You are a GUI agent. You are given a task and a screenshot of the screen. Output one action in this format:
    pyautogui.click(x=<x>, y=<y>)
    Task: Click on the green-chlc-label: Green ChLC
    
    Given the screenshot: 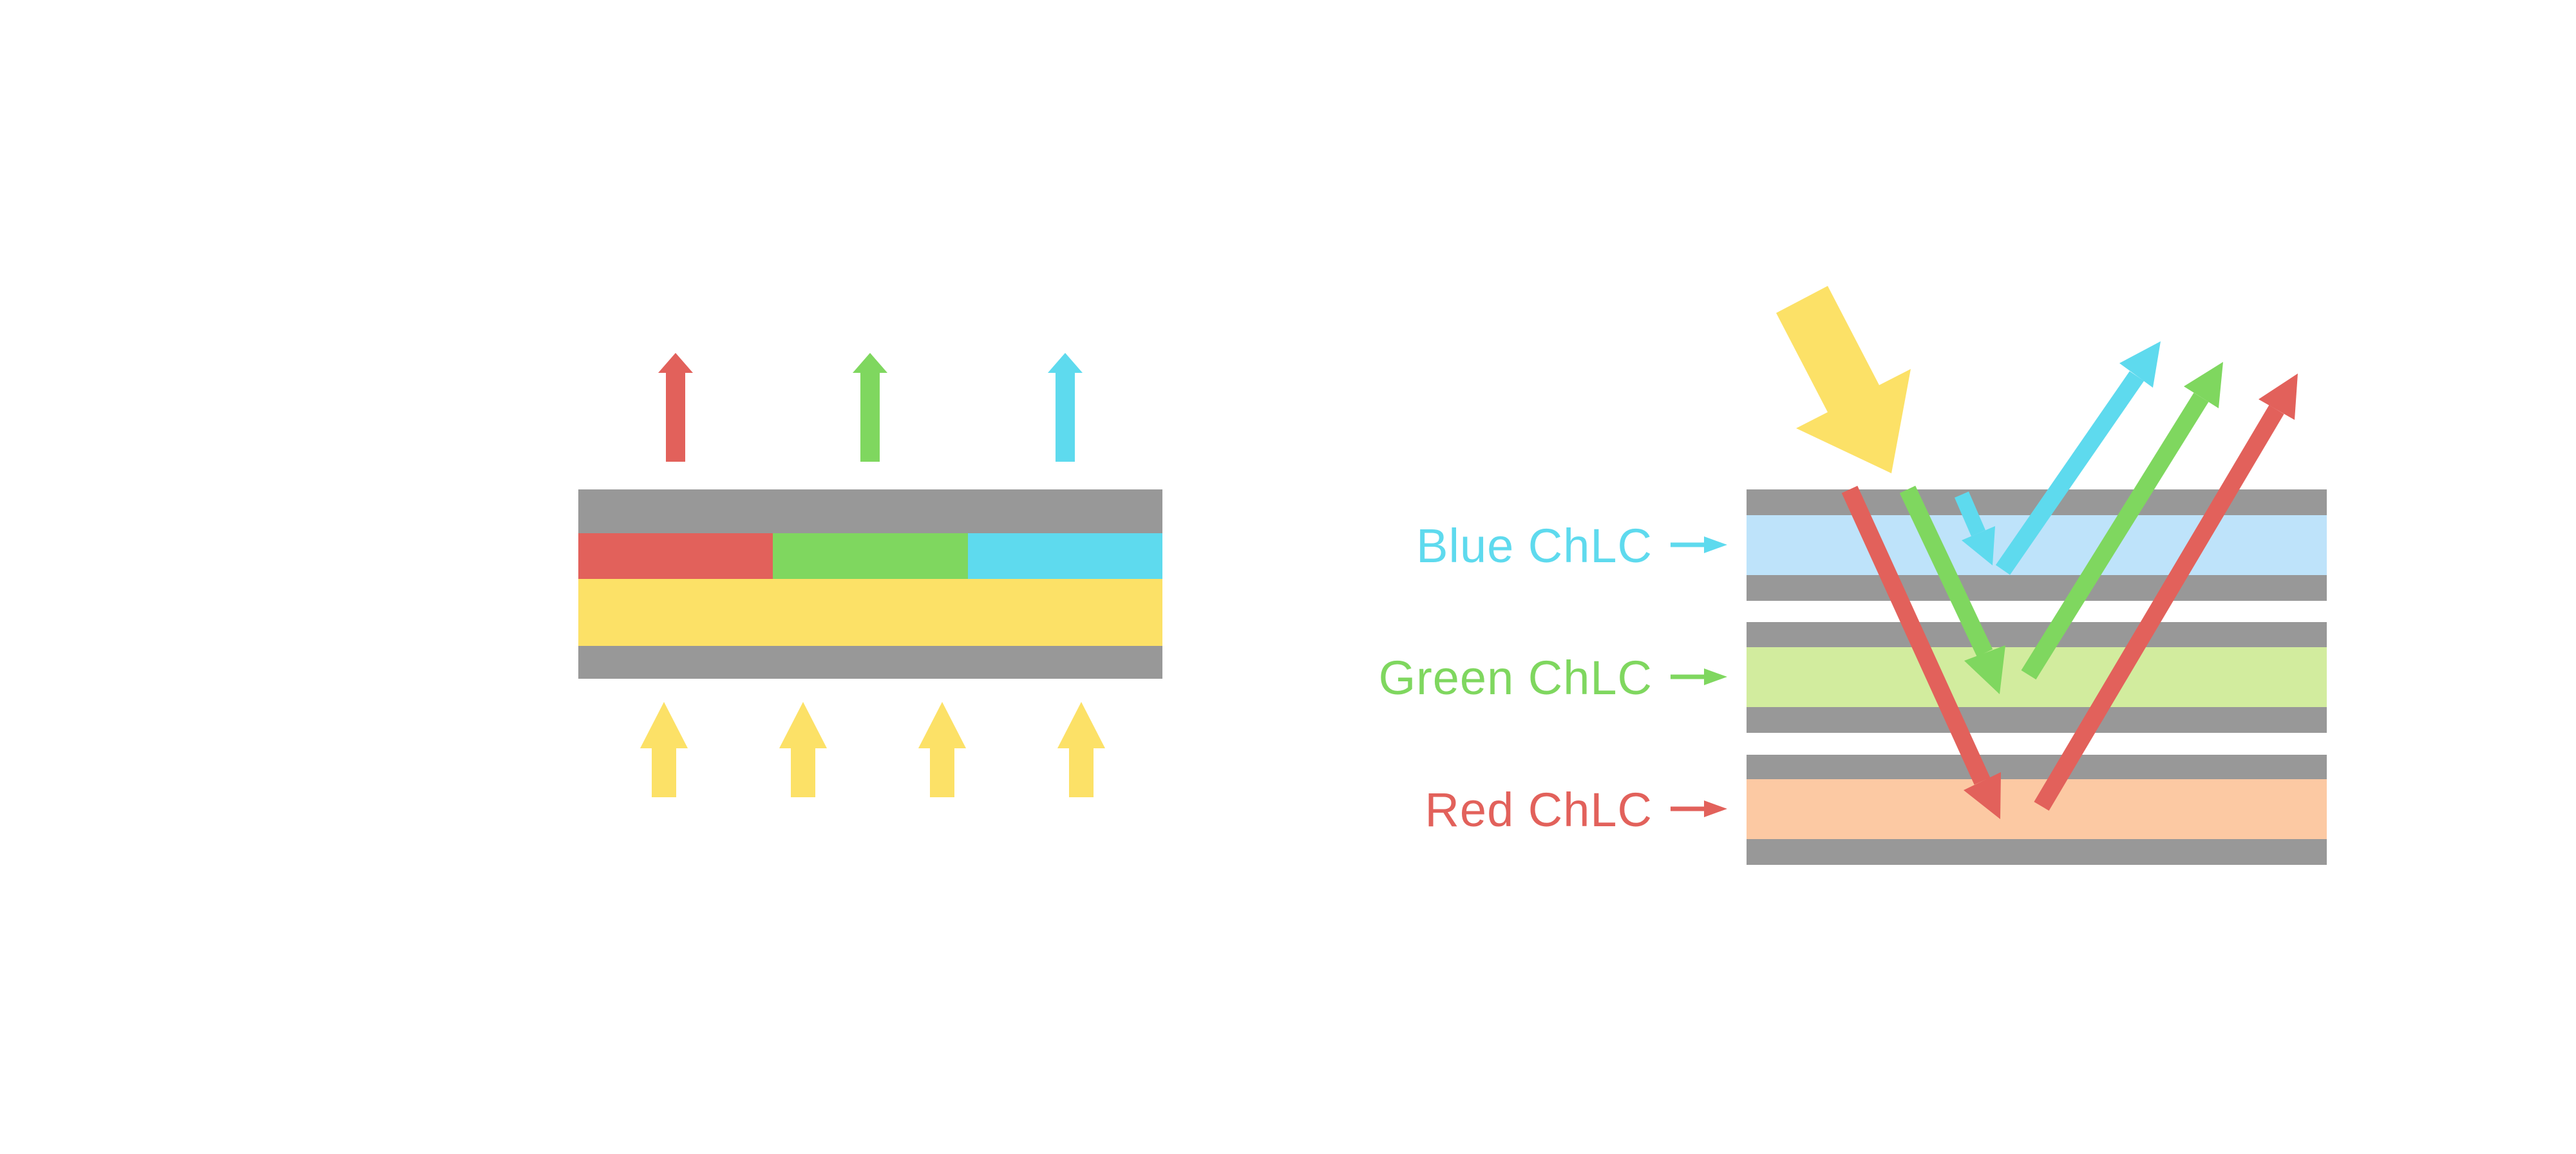 What is the action you would take?
    pyautogui.click(x=1516, y=678)
    